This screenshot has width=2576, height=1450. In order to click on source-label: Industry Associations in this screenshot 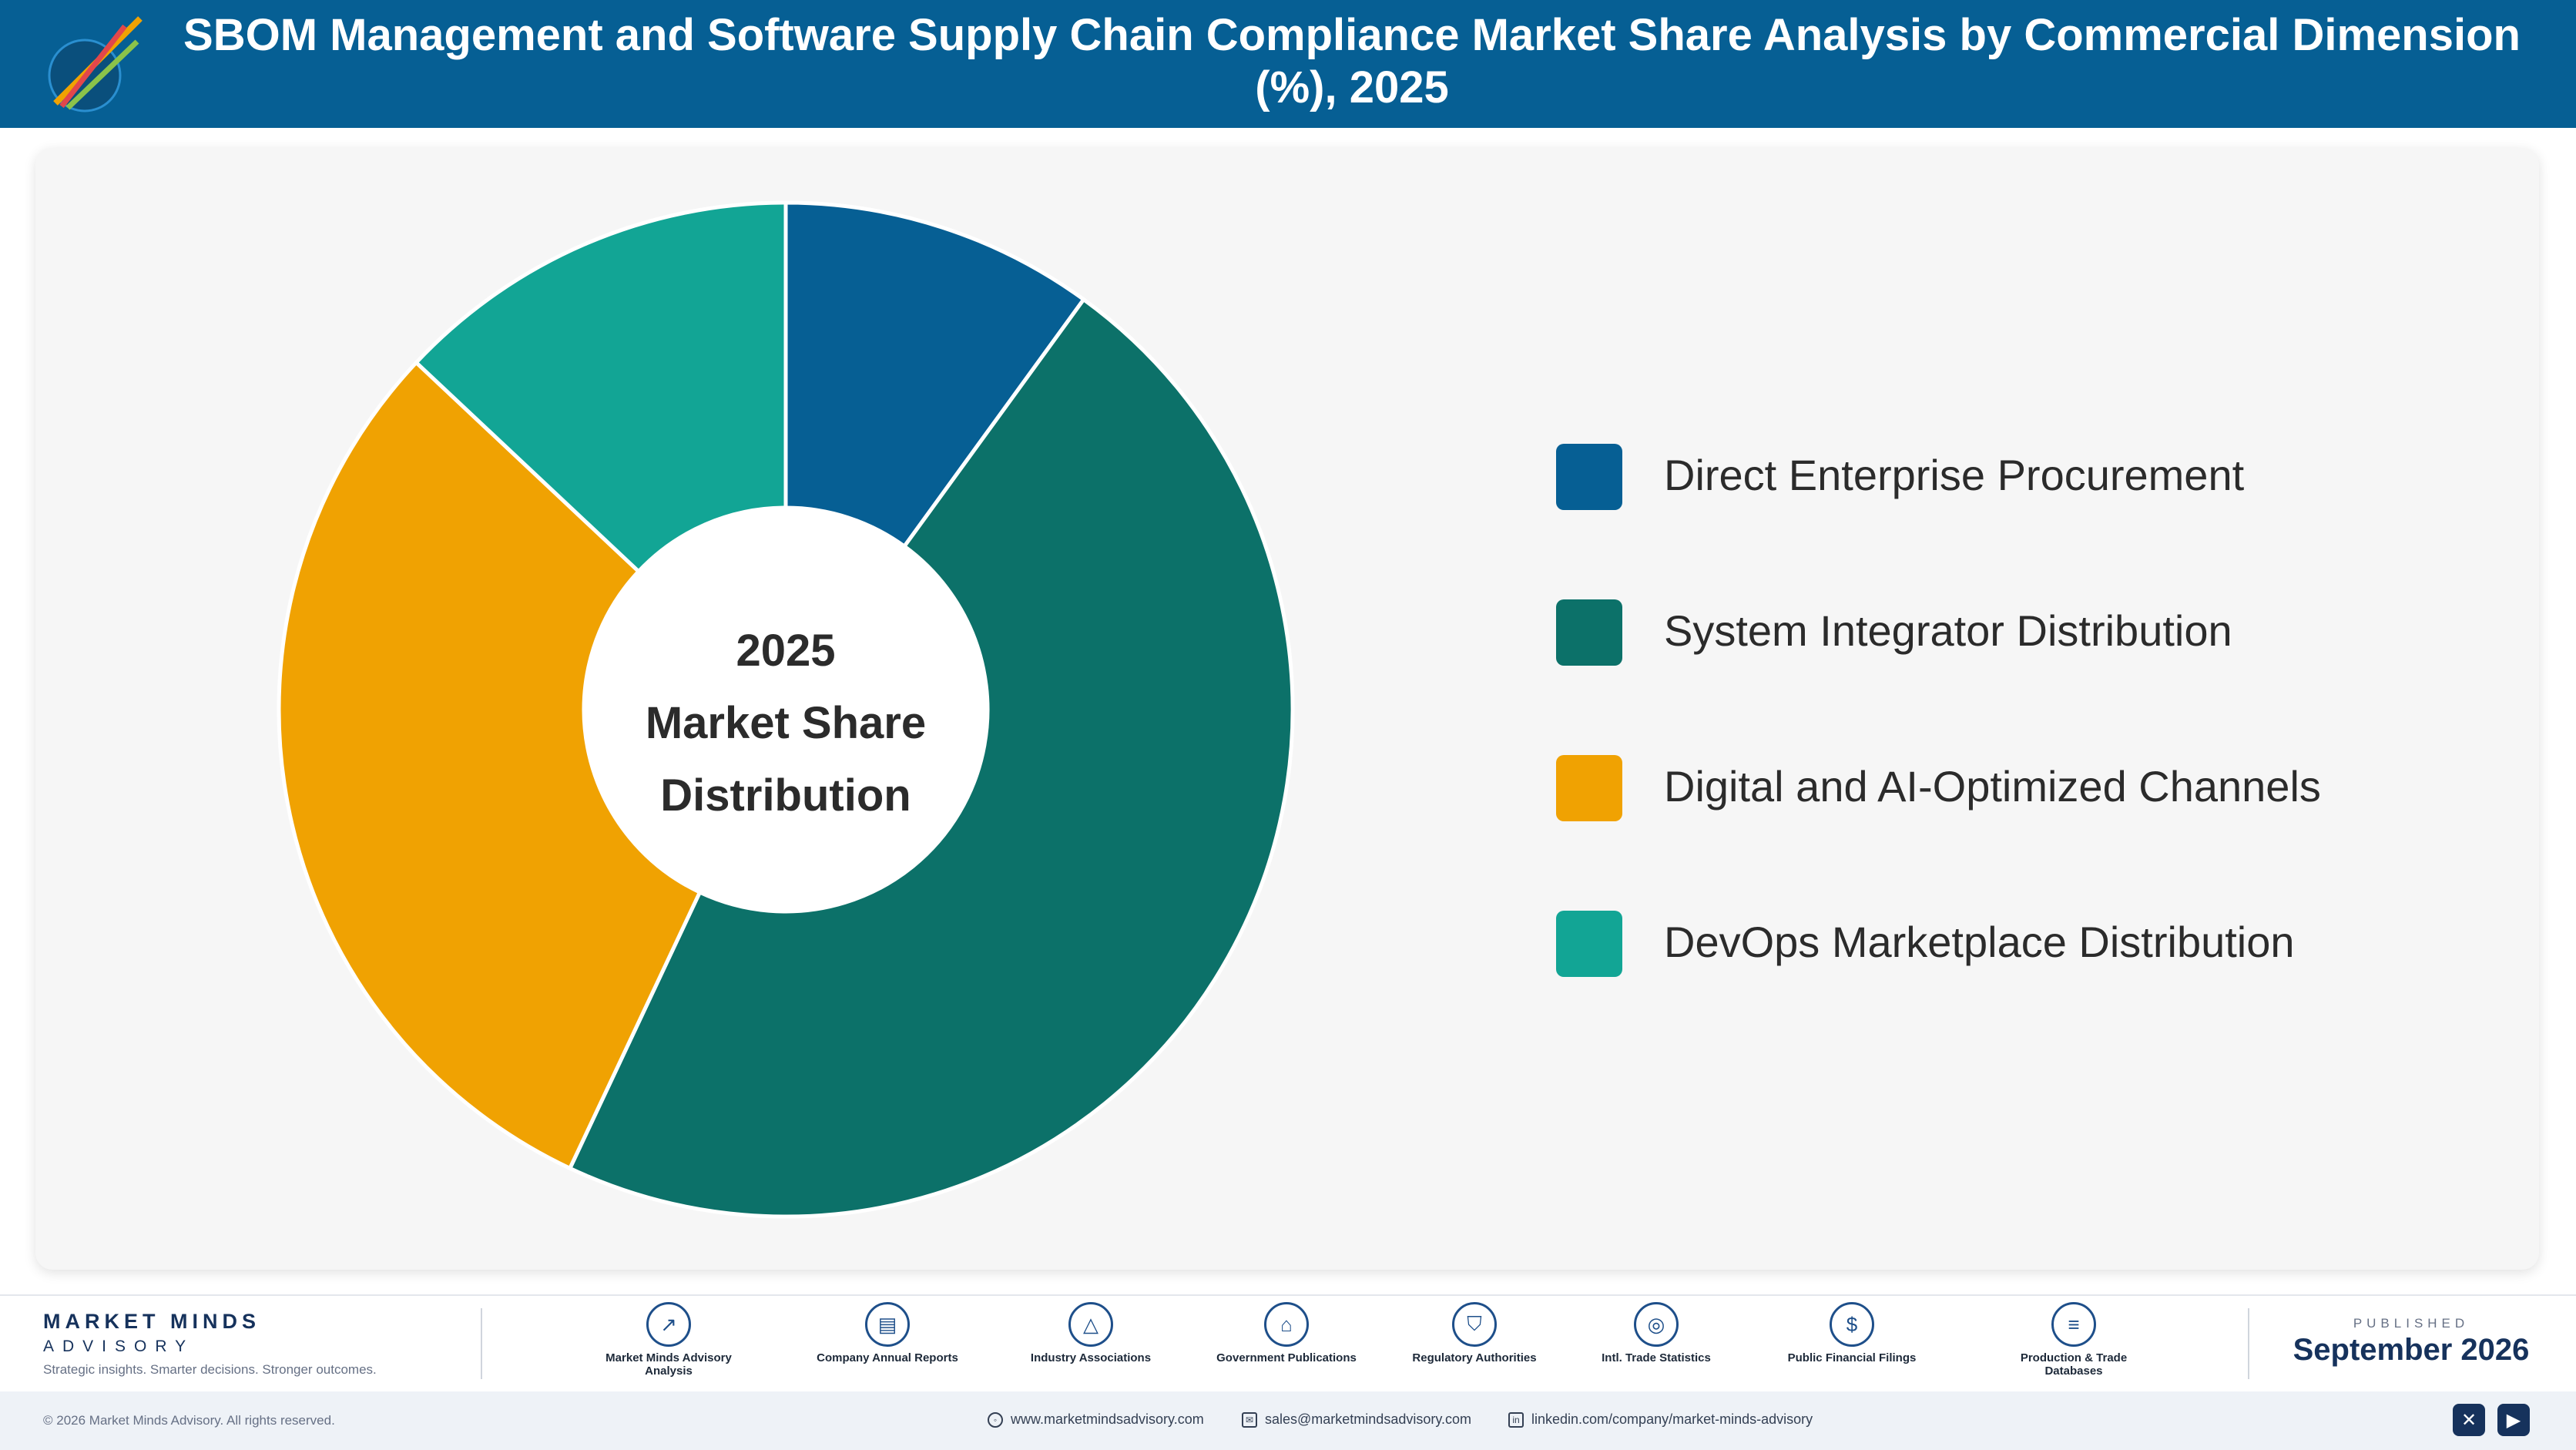, I will do `click(1091, 1357)`.